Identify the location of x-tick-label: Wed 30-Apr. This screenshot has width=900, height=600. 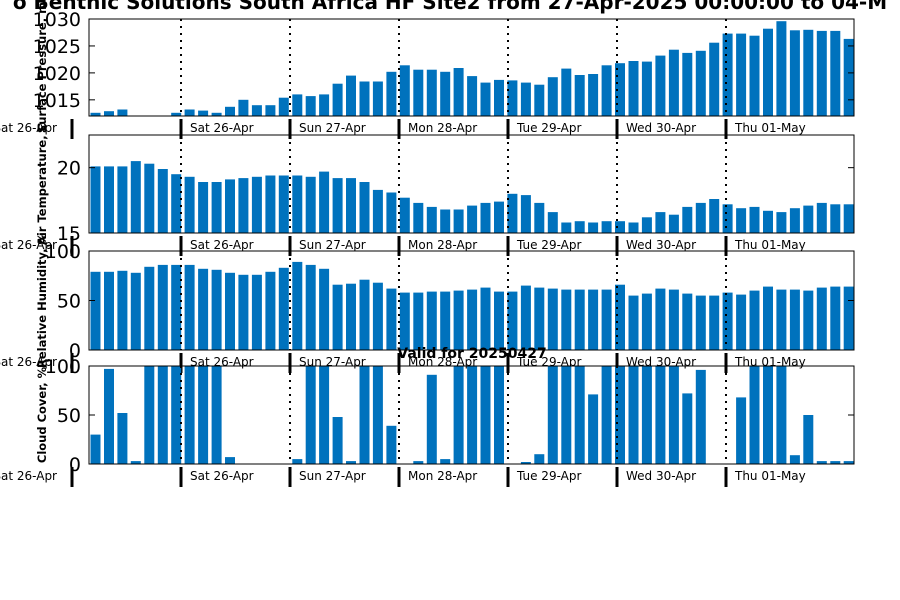
(661, 476).